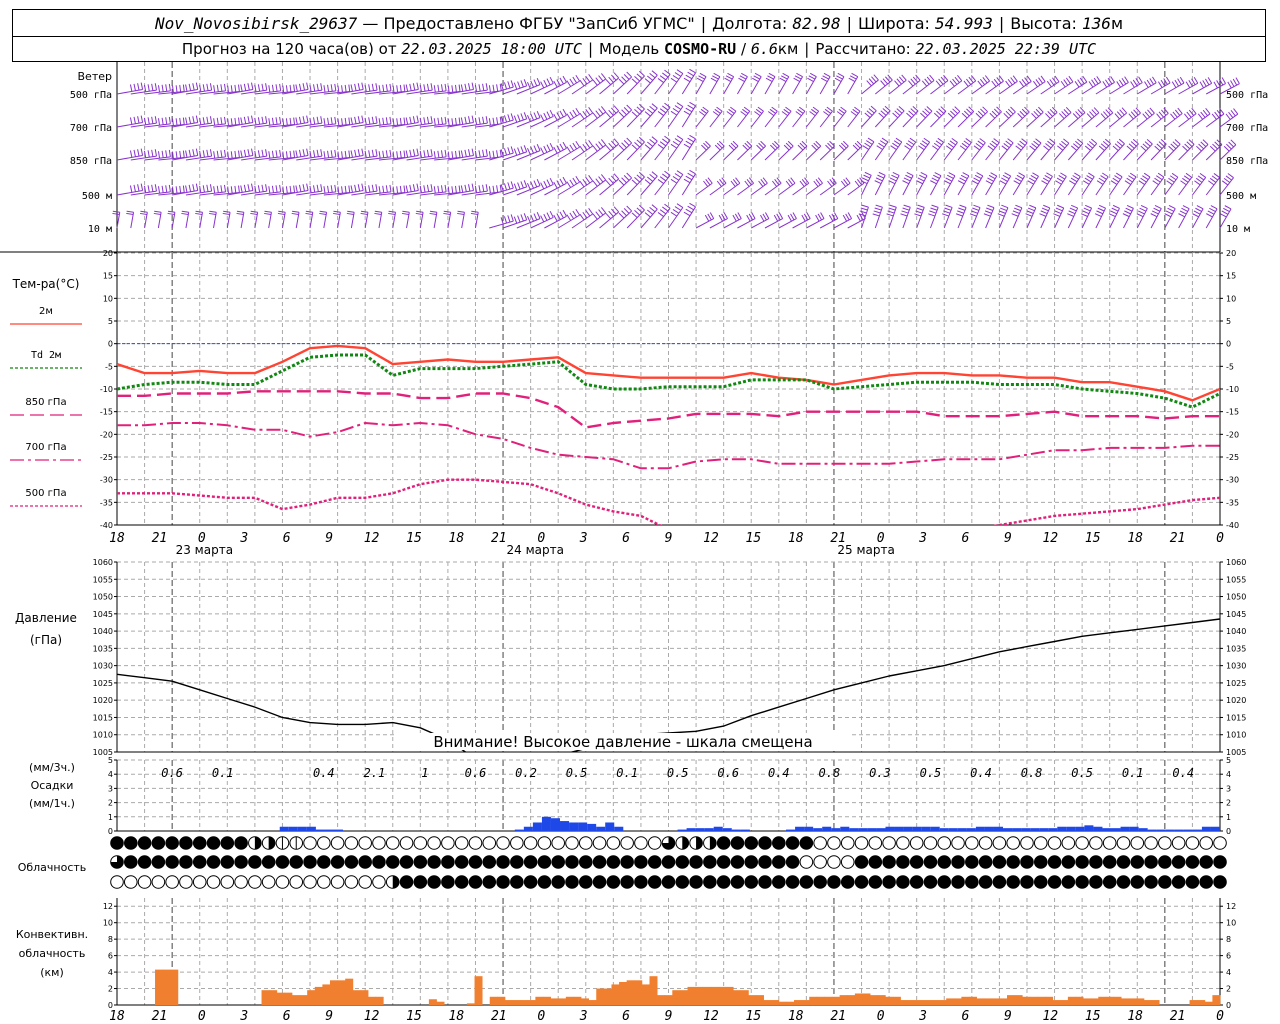  I want to click on pressure-axis-tick-left: 1055, so click(103, 579).